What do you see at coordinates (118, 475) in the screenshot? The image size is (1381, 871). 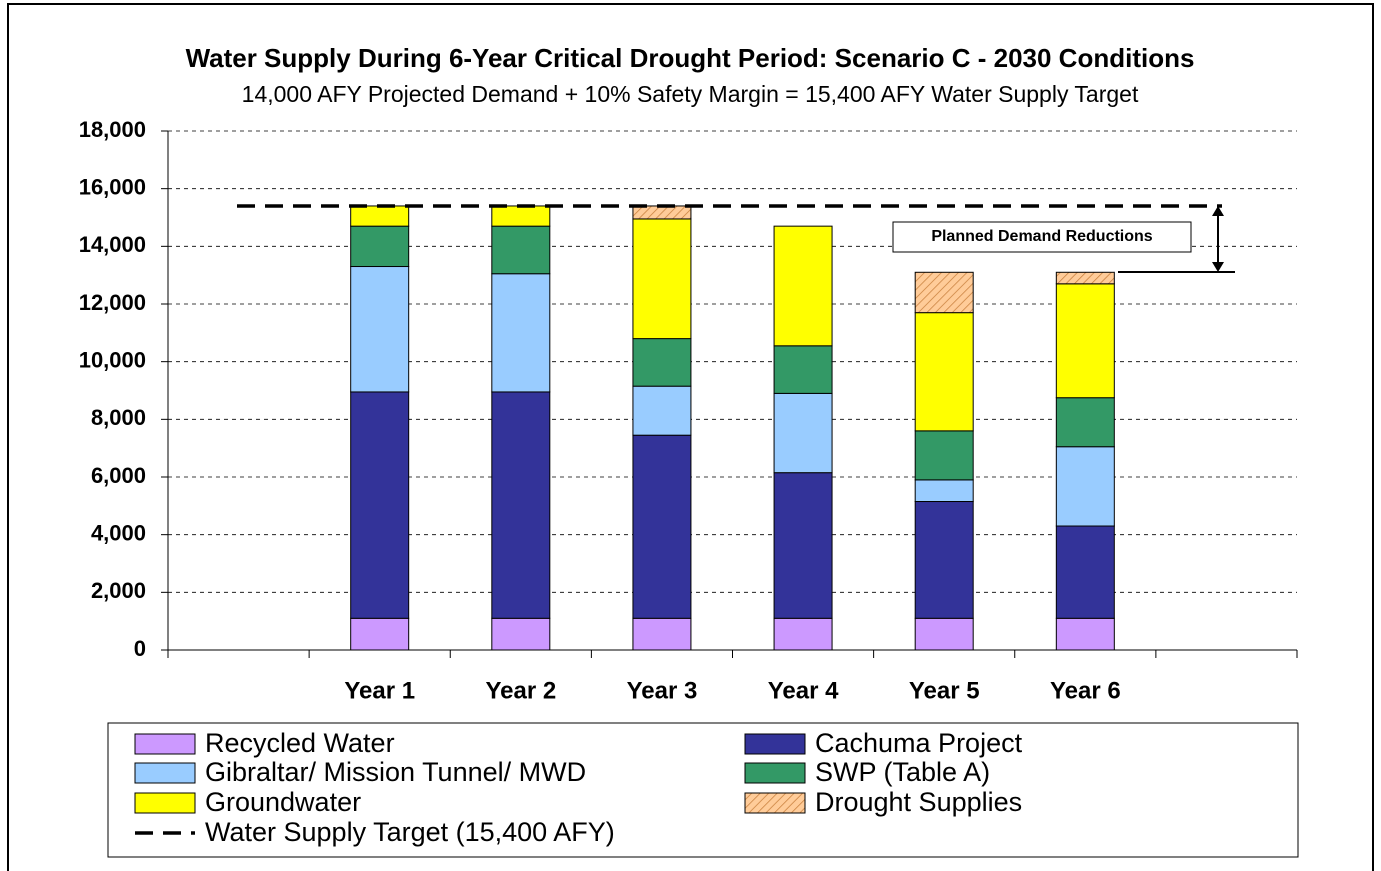 I see `y-tick-label: 6,000` at bounding box center [118, 475].